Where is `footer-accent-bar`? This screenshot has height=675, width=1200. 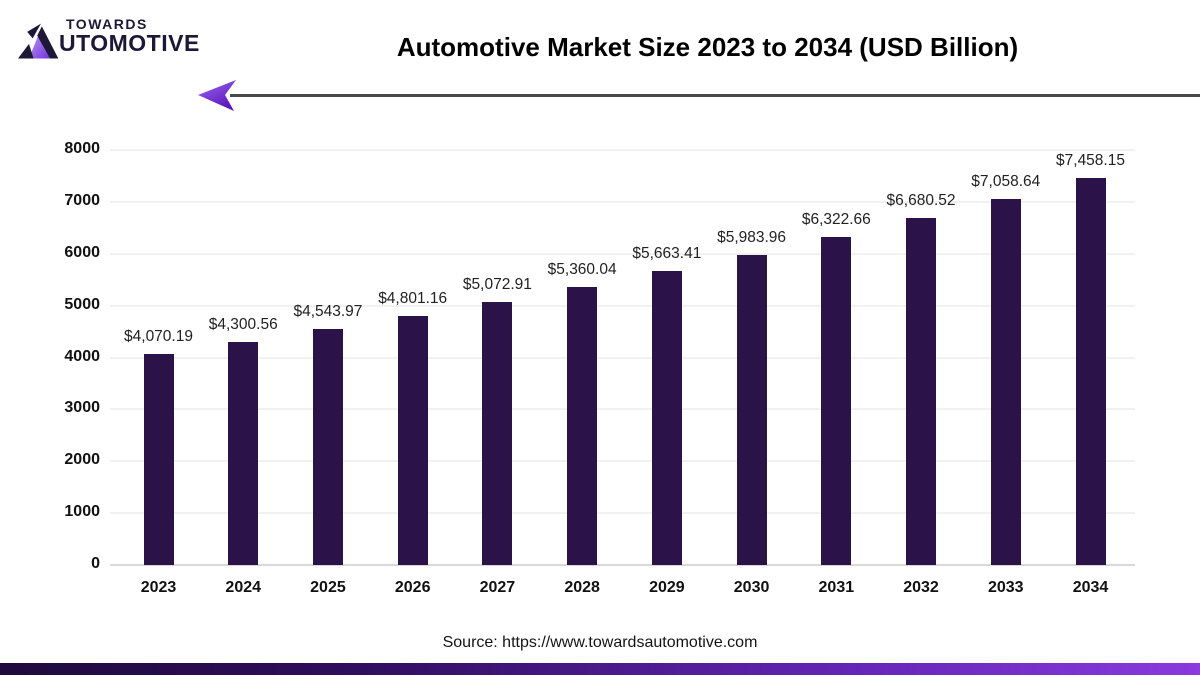 footer-accent-bar is located at coordinates (600, 669).